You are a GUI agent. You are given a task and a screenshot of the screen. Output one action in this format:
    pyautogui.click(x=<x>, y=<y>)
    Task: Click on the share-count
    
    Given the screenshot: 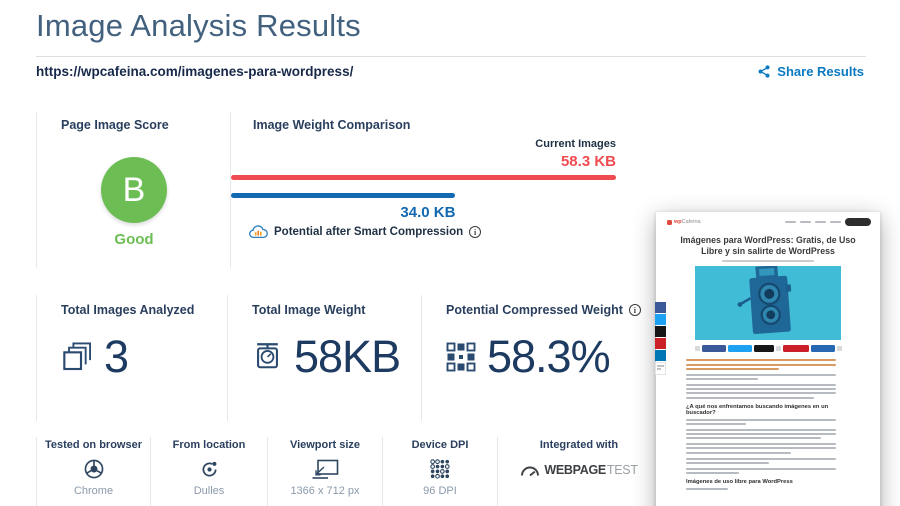 What is the action you would take?
    pyautogui.click(x=660, y=368)
    